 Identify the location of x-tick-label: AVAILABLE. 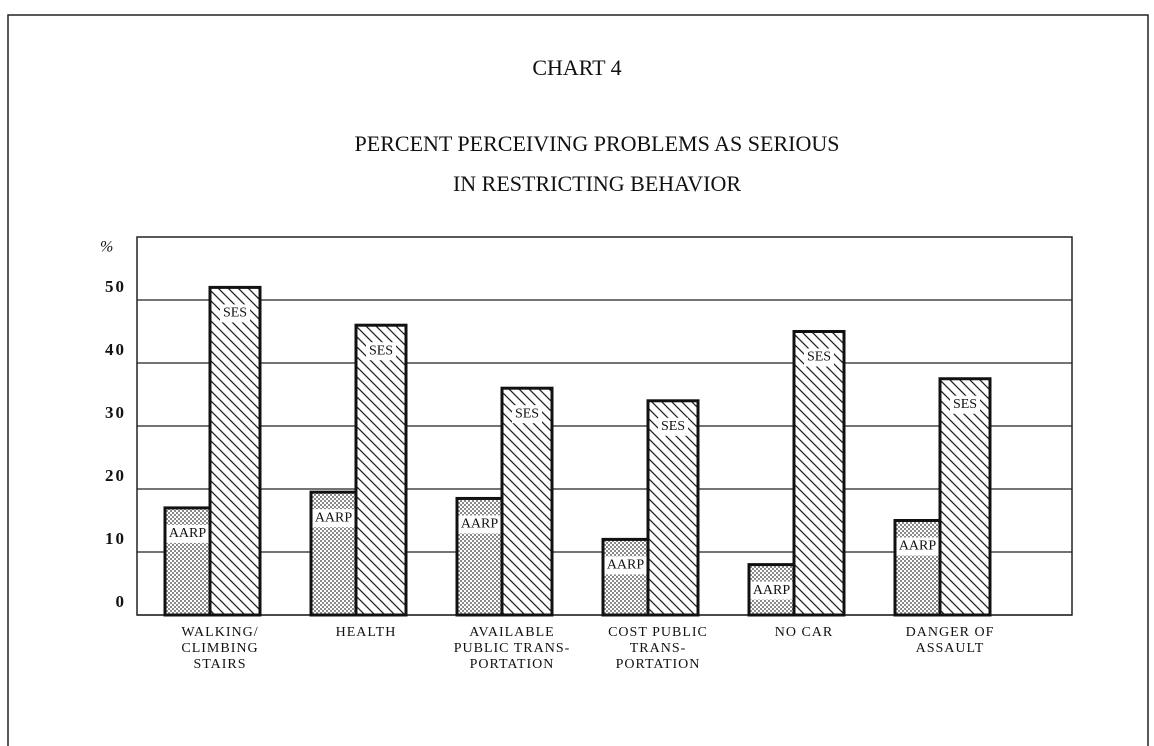
(512, 632).